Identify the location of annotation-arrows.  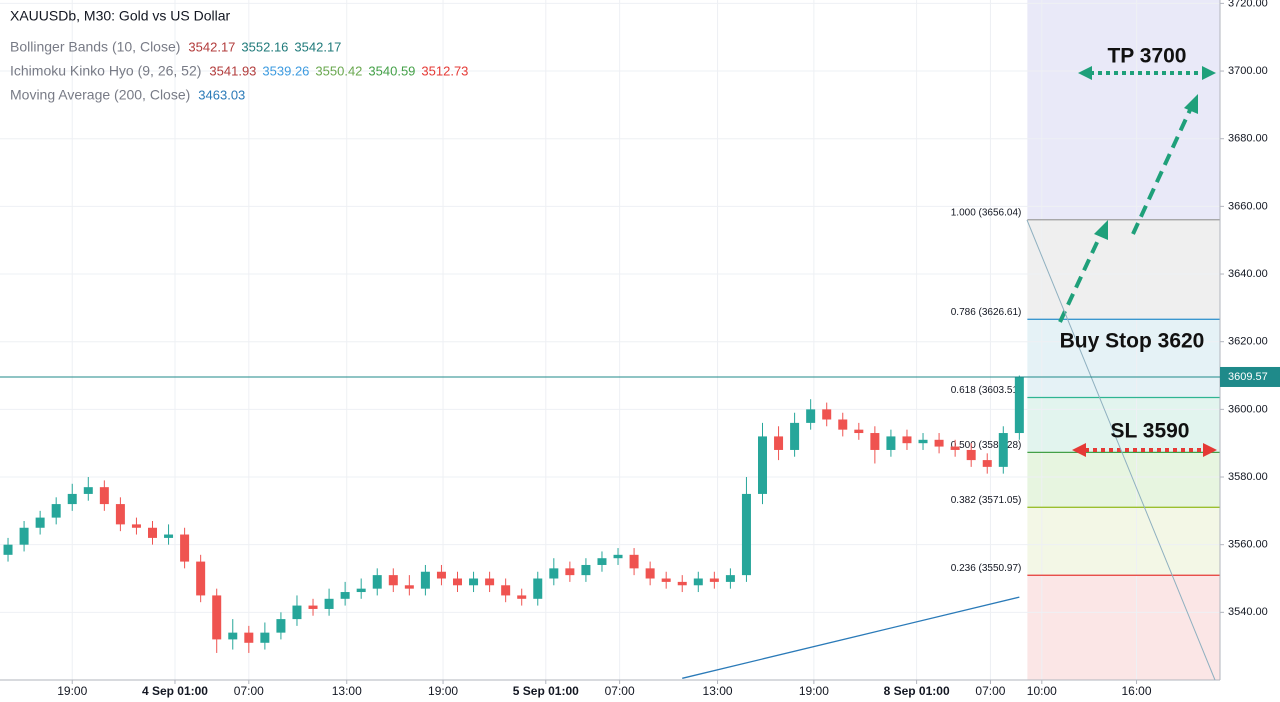
(1121, 373).